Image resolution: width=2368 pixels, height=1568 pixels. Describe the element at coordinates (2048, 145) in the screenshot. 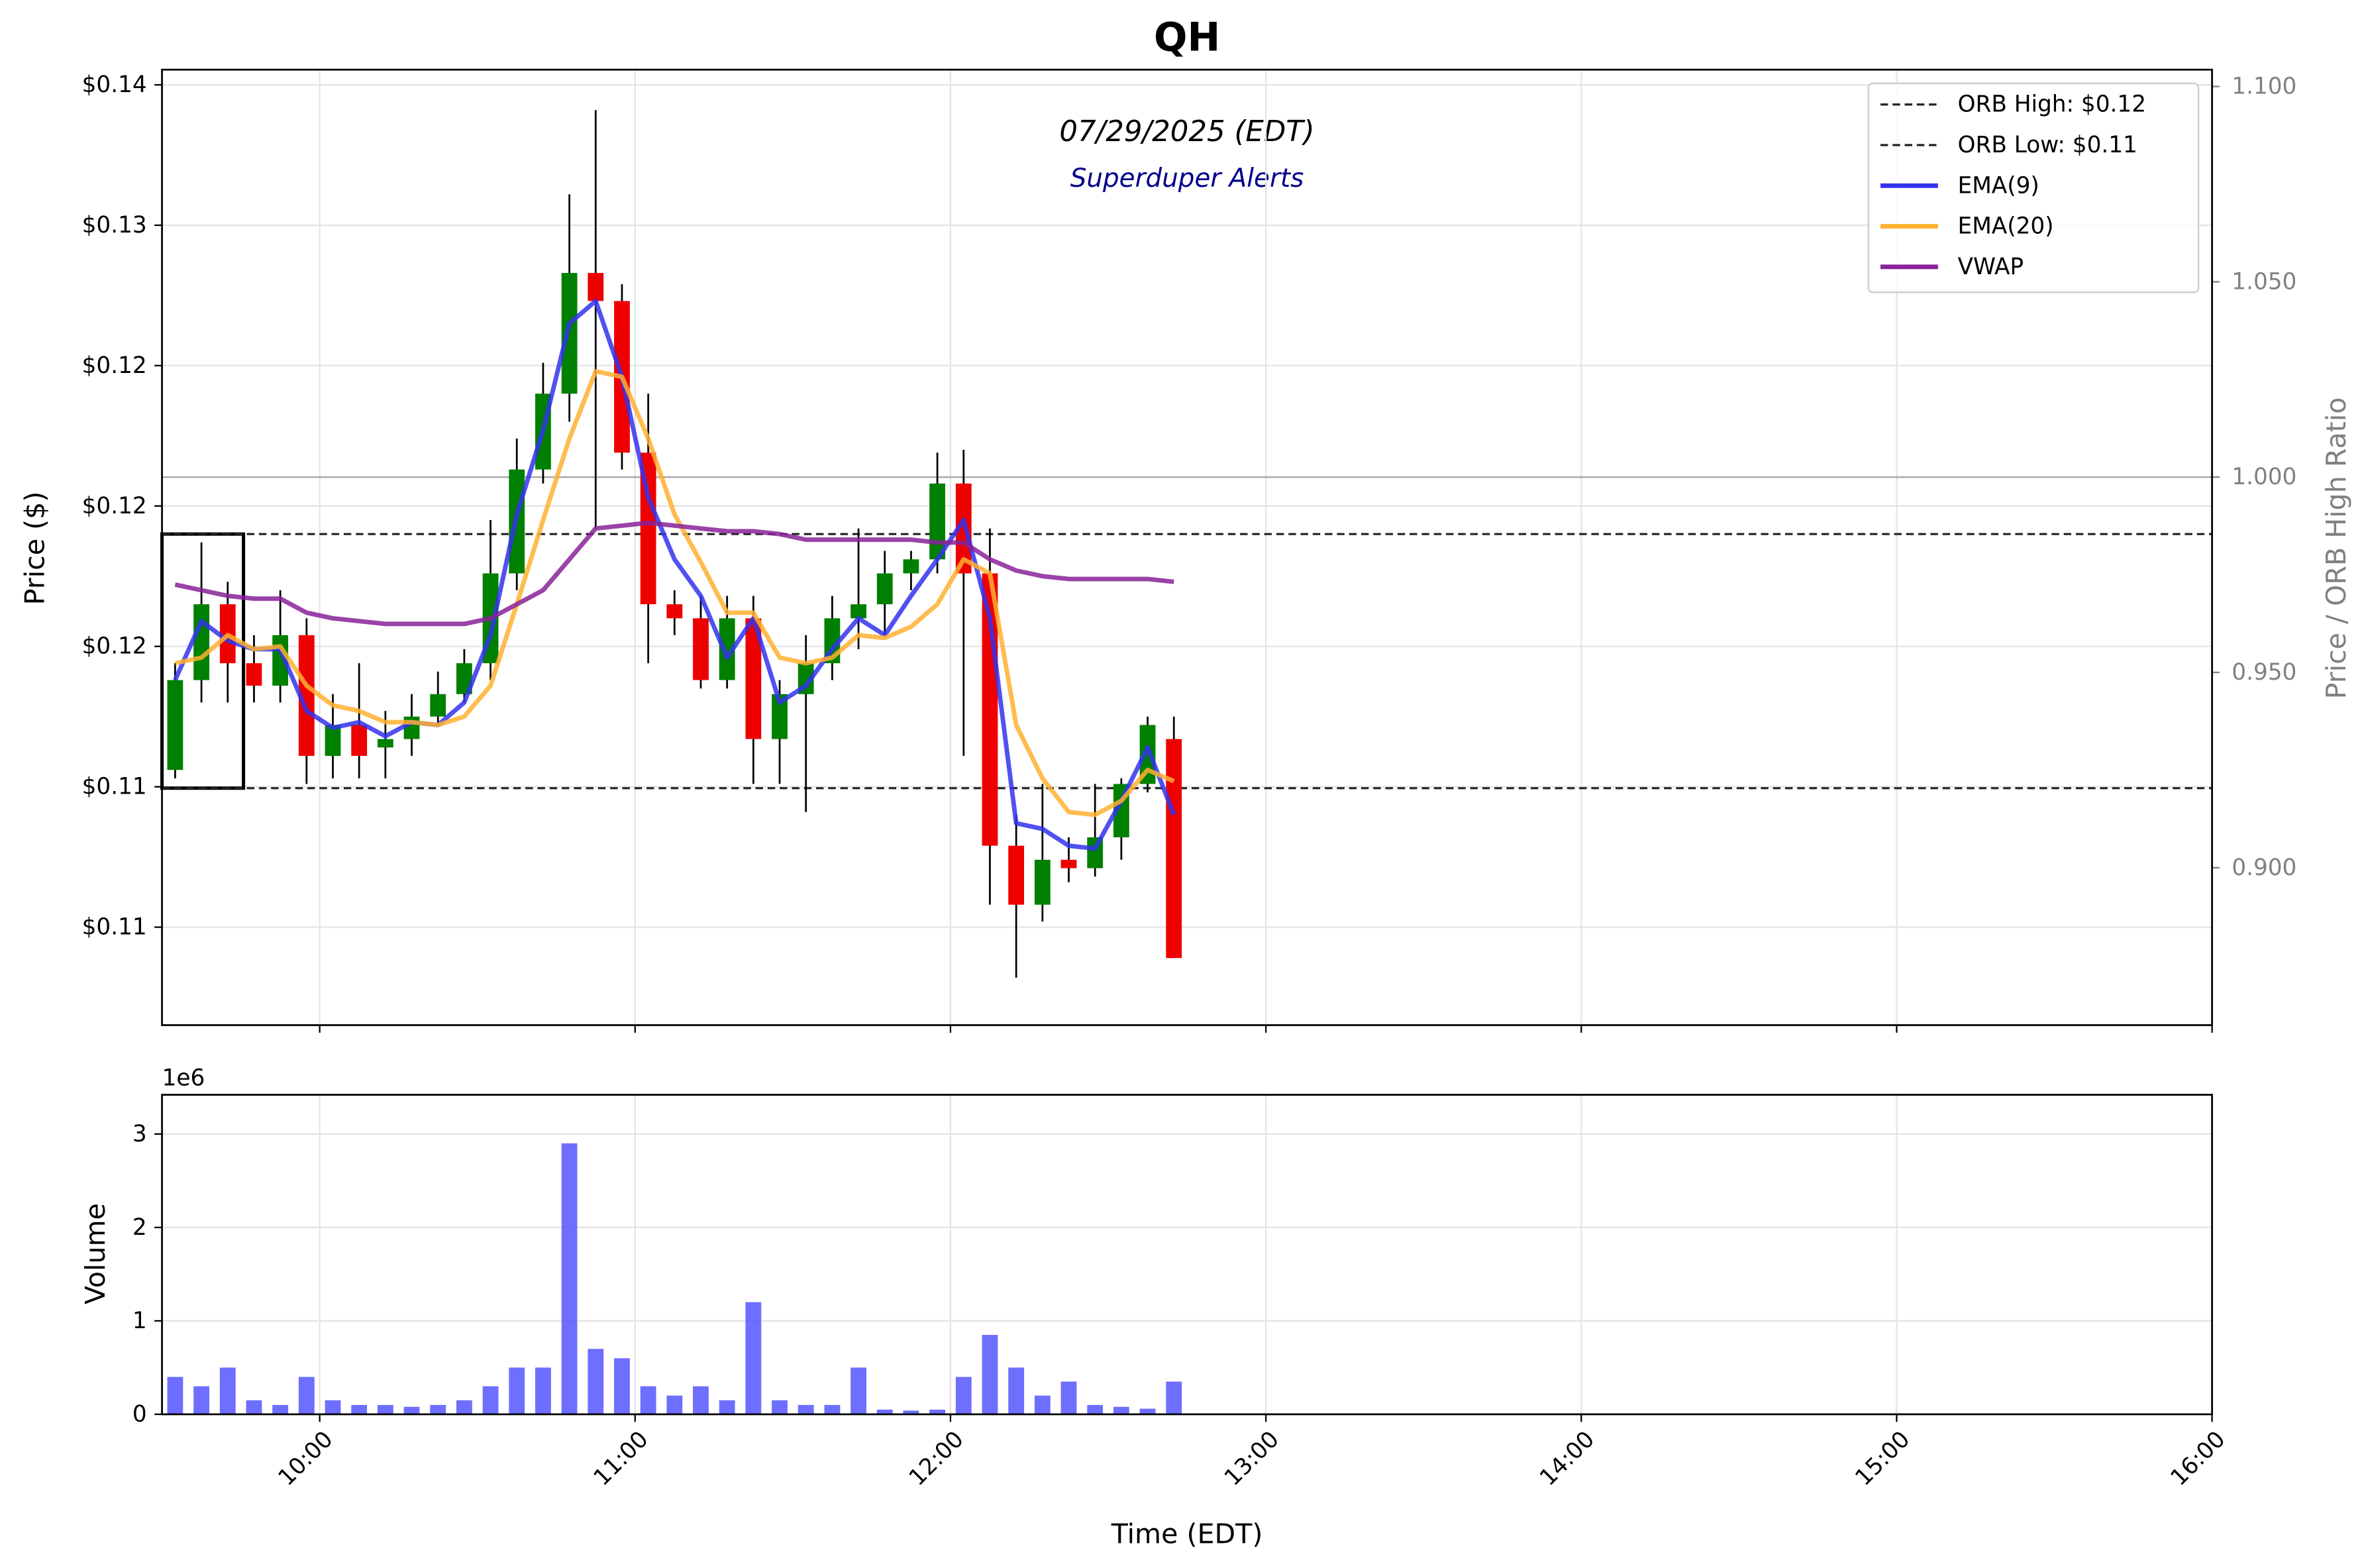

I see `legend-label: ORB Low: $0.11` at that location.